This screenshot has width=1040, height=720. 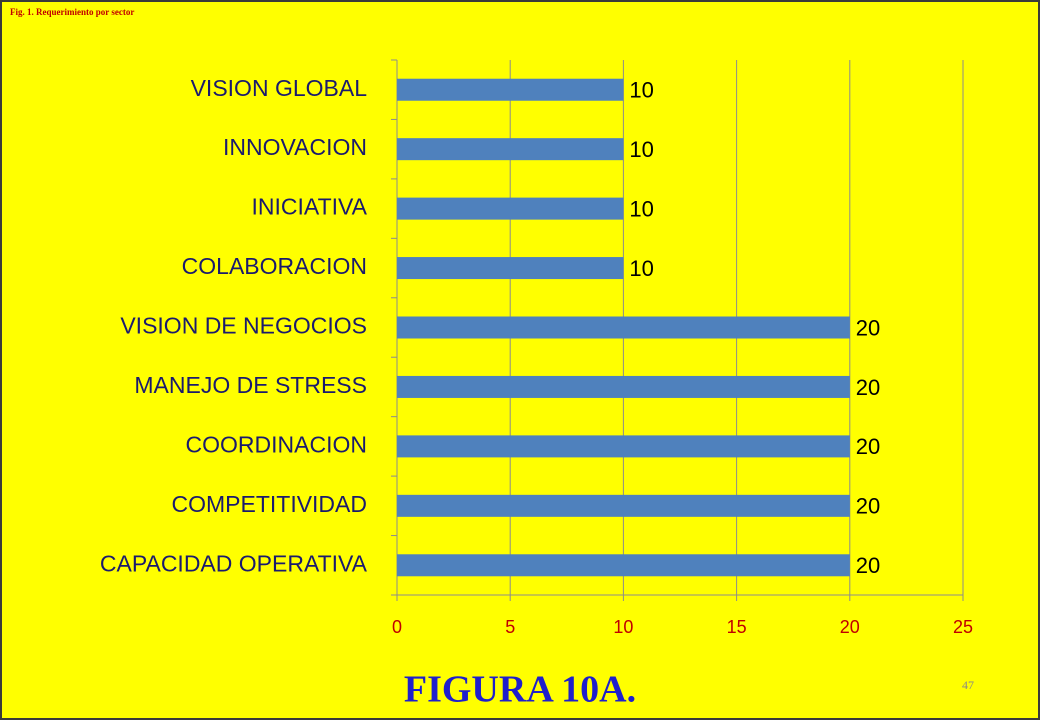 I want to click on y-tick-label: CAPACIDAD OPERATIVA, so click(x=234, y=563).